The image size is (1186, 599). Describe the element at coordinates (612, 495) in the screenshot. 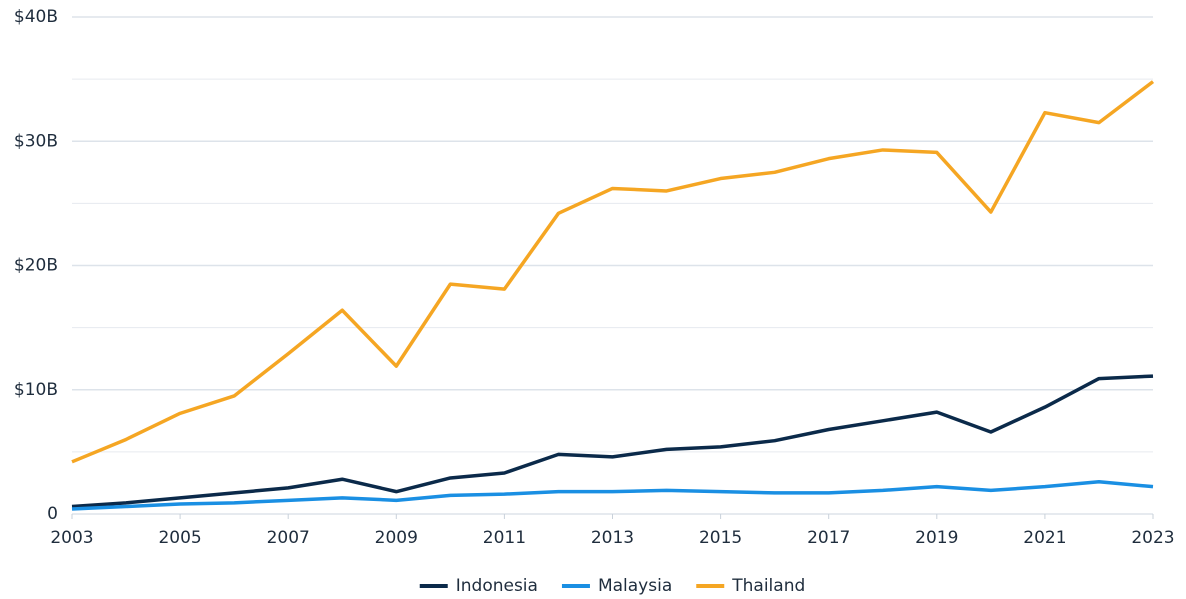

I see `line-series` at that location.